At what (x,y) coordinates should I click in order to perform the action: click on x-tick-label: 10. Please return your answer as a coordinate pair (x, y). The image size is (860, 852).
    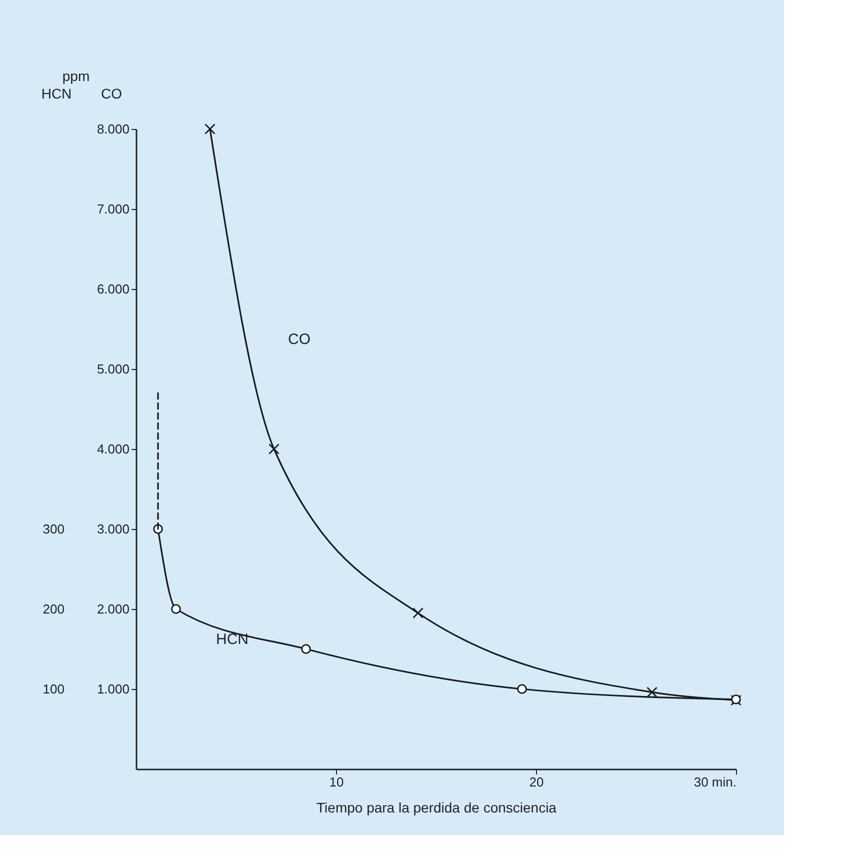
    Looking at the image, I should click on (336, 782).